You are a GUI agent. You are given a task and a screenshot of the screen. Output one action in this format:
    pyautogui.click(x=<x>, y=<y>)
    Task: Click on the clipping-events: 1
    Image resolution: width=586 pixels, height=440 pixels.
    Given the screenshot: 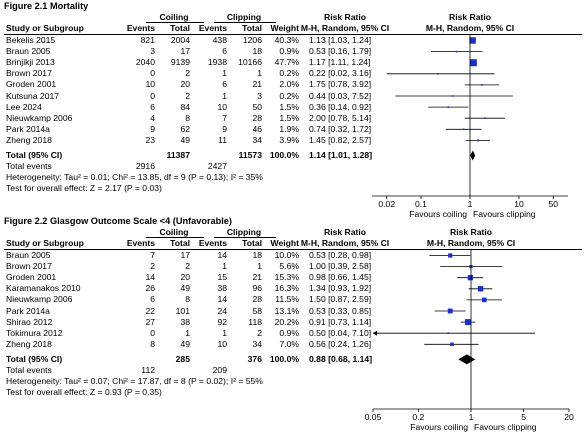 What is the action you would take?
    pyautogui.click(x=224, y=95)
    